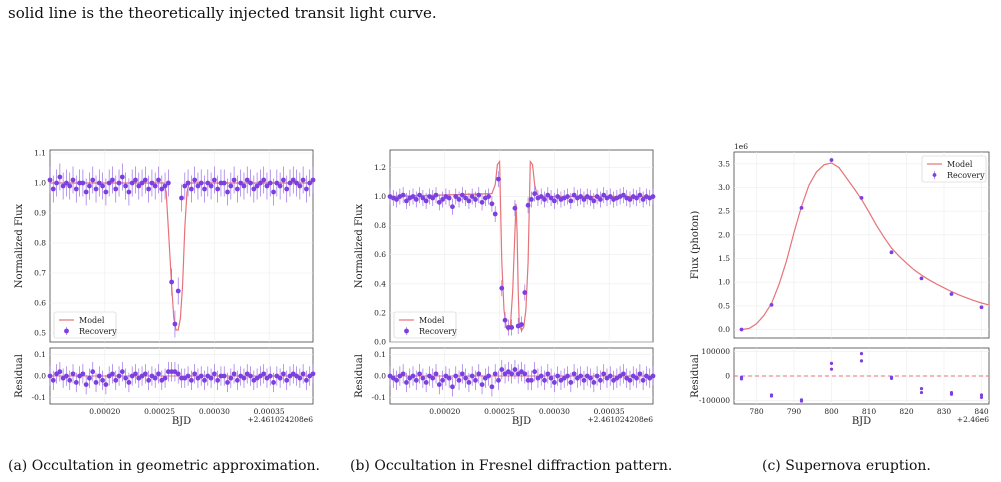 The image size is (1001, 482). What do you see at coordinates (40, 213) in the screenshot?
I see `y-tick-label: 0.9` at bounding box center [40, 213].